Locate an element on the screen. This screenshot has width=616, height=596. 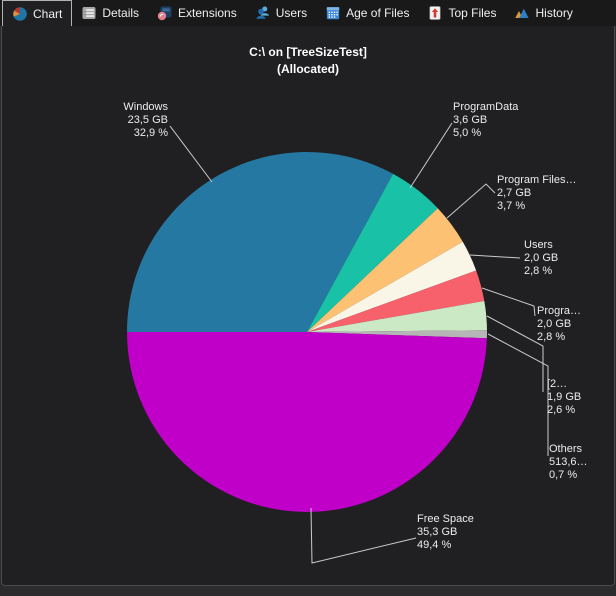
leader-line-program-files is located at coordinates (471, 201).